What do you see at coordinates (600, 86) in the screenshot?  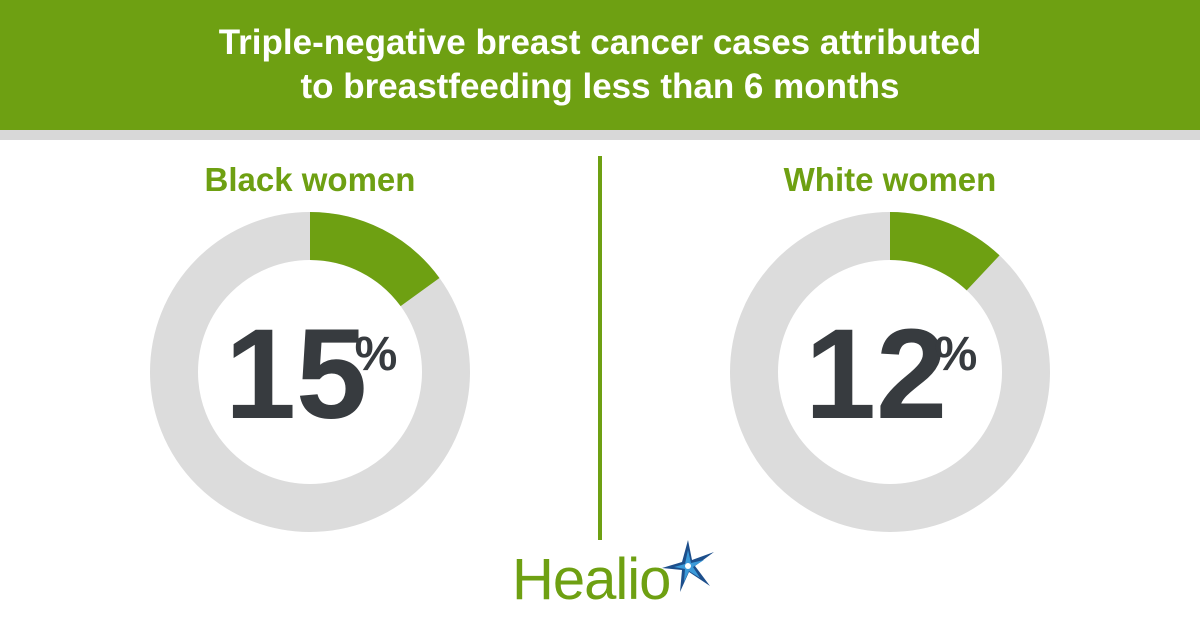 I see `title-line-2: to breastfeeding less than 6 months` at bounding box center [600, 86].